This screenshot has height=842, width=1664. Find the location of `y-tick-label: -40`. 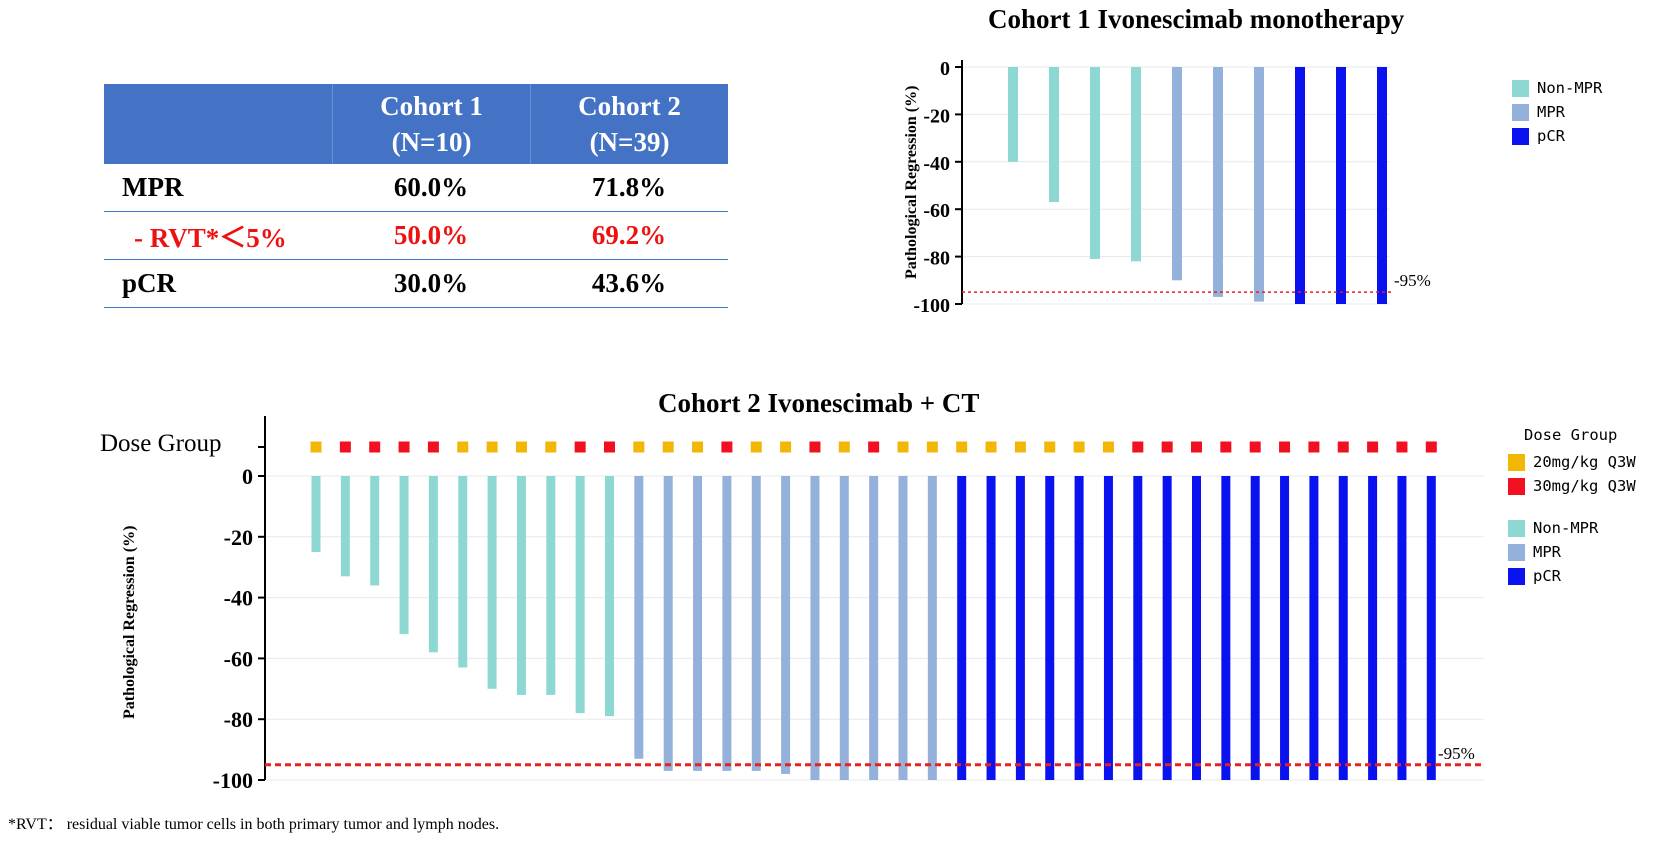

y-tick-label: -40 is located at coordinates (936, 164).